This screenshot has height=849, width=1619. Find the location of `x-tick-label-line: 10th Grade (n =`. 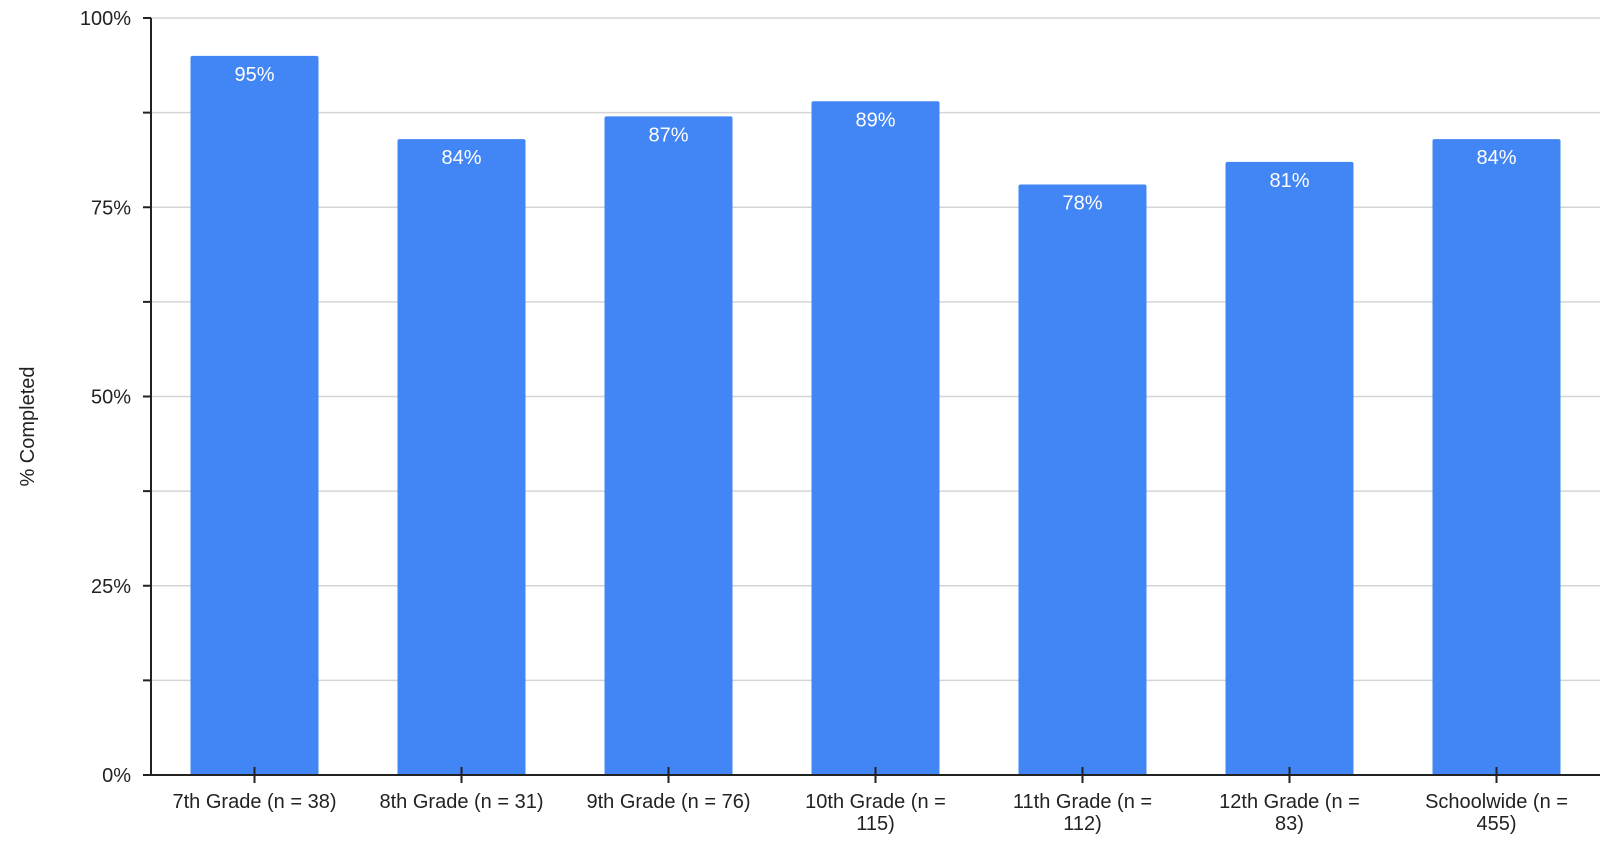

x-tick-label-line: 10th Grade (n = is located at coordinates (875, 802).